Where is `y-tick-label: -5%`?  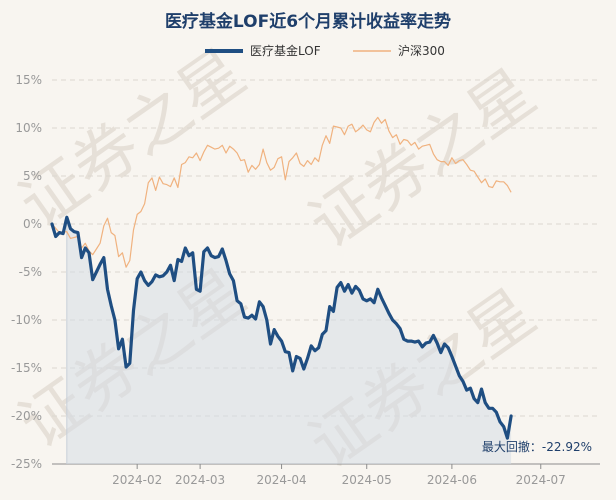 y-tick-label: -5% is located at coordinates (30, 272).